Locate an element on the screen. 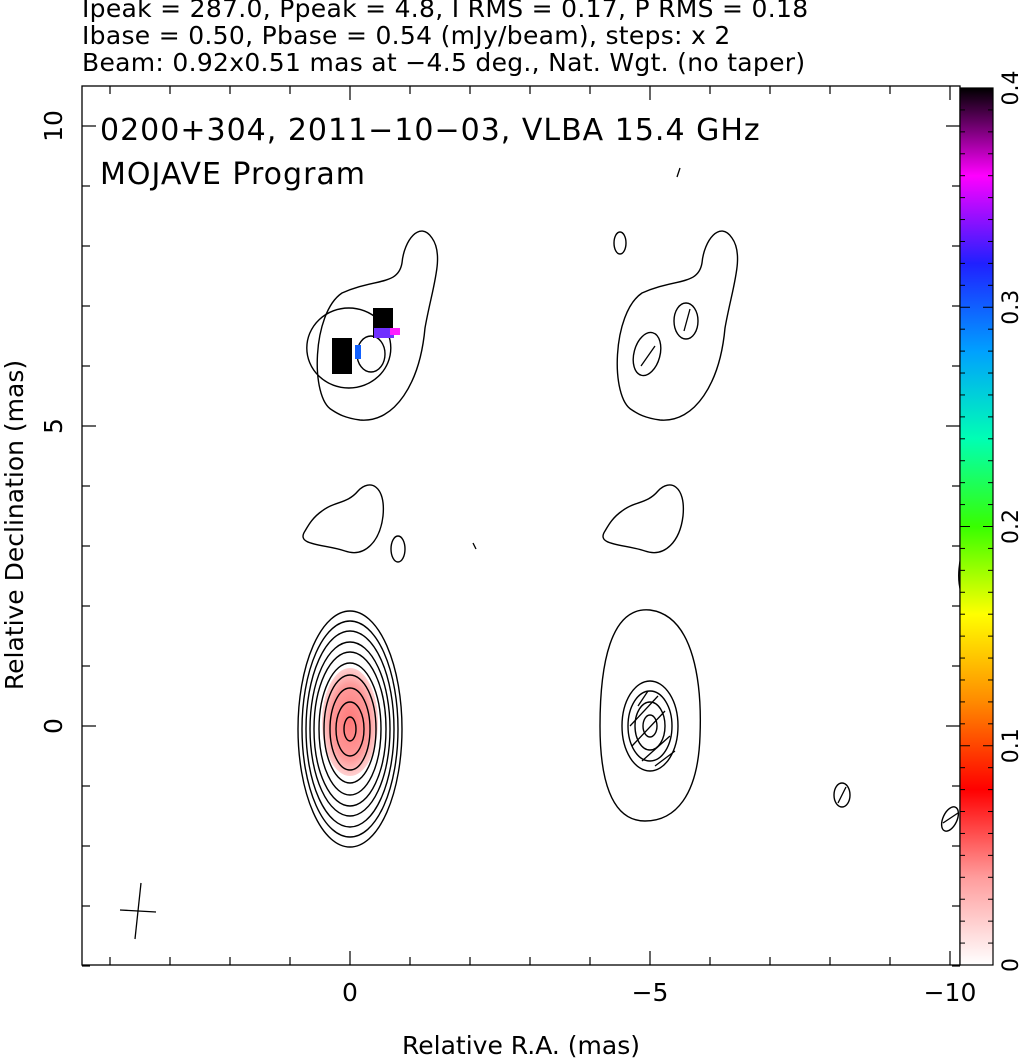 Image resolution: width=1021 pixels, height=1060 pixels. y-tick-label: 0 is located at coordinates (53, 726).